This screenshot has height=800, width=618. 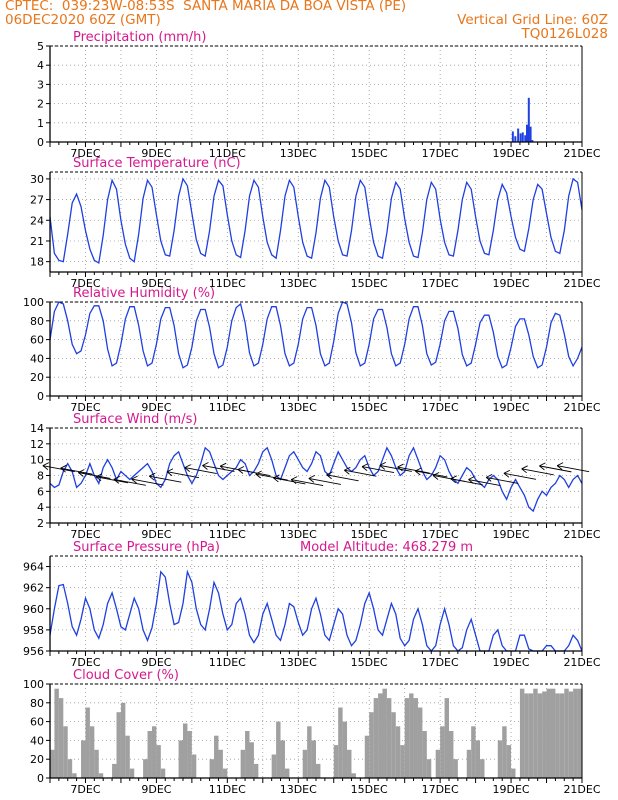 What do you see at coordinates (37, 722) in the screenshot?
I see `panel6-ytick-label: 60` at bounding box center [37, 722].